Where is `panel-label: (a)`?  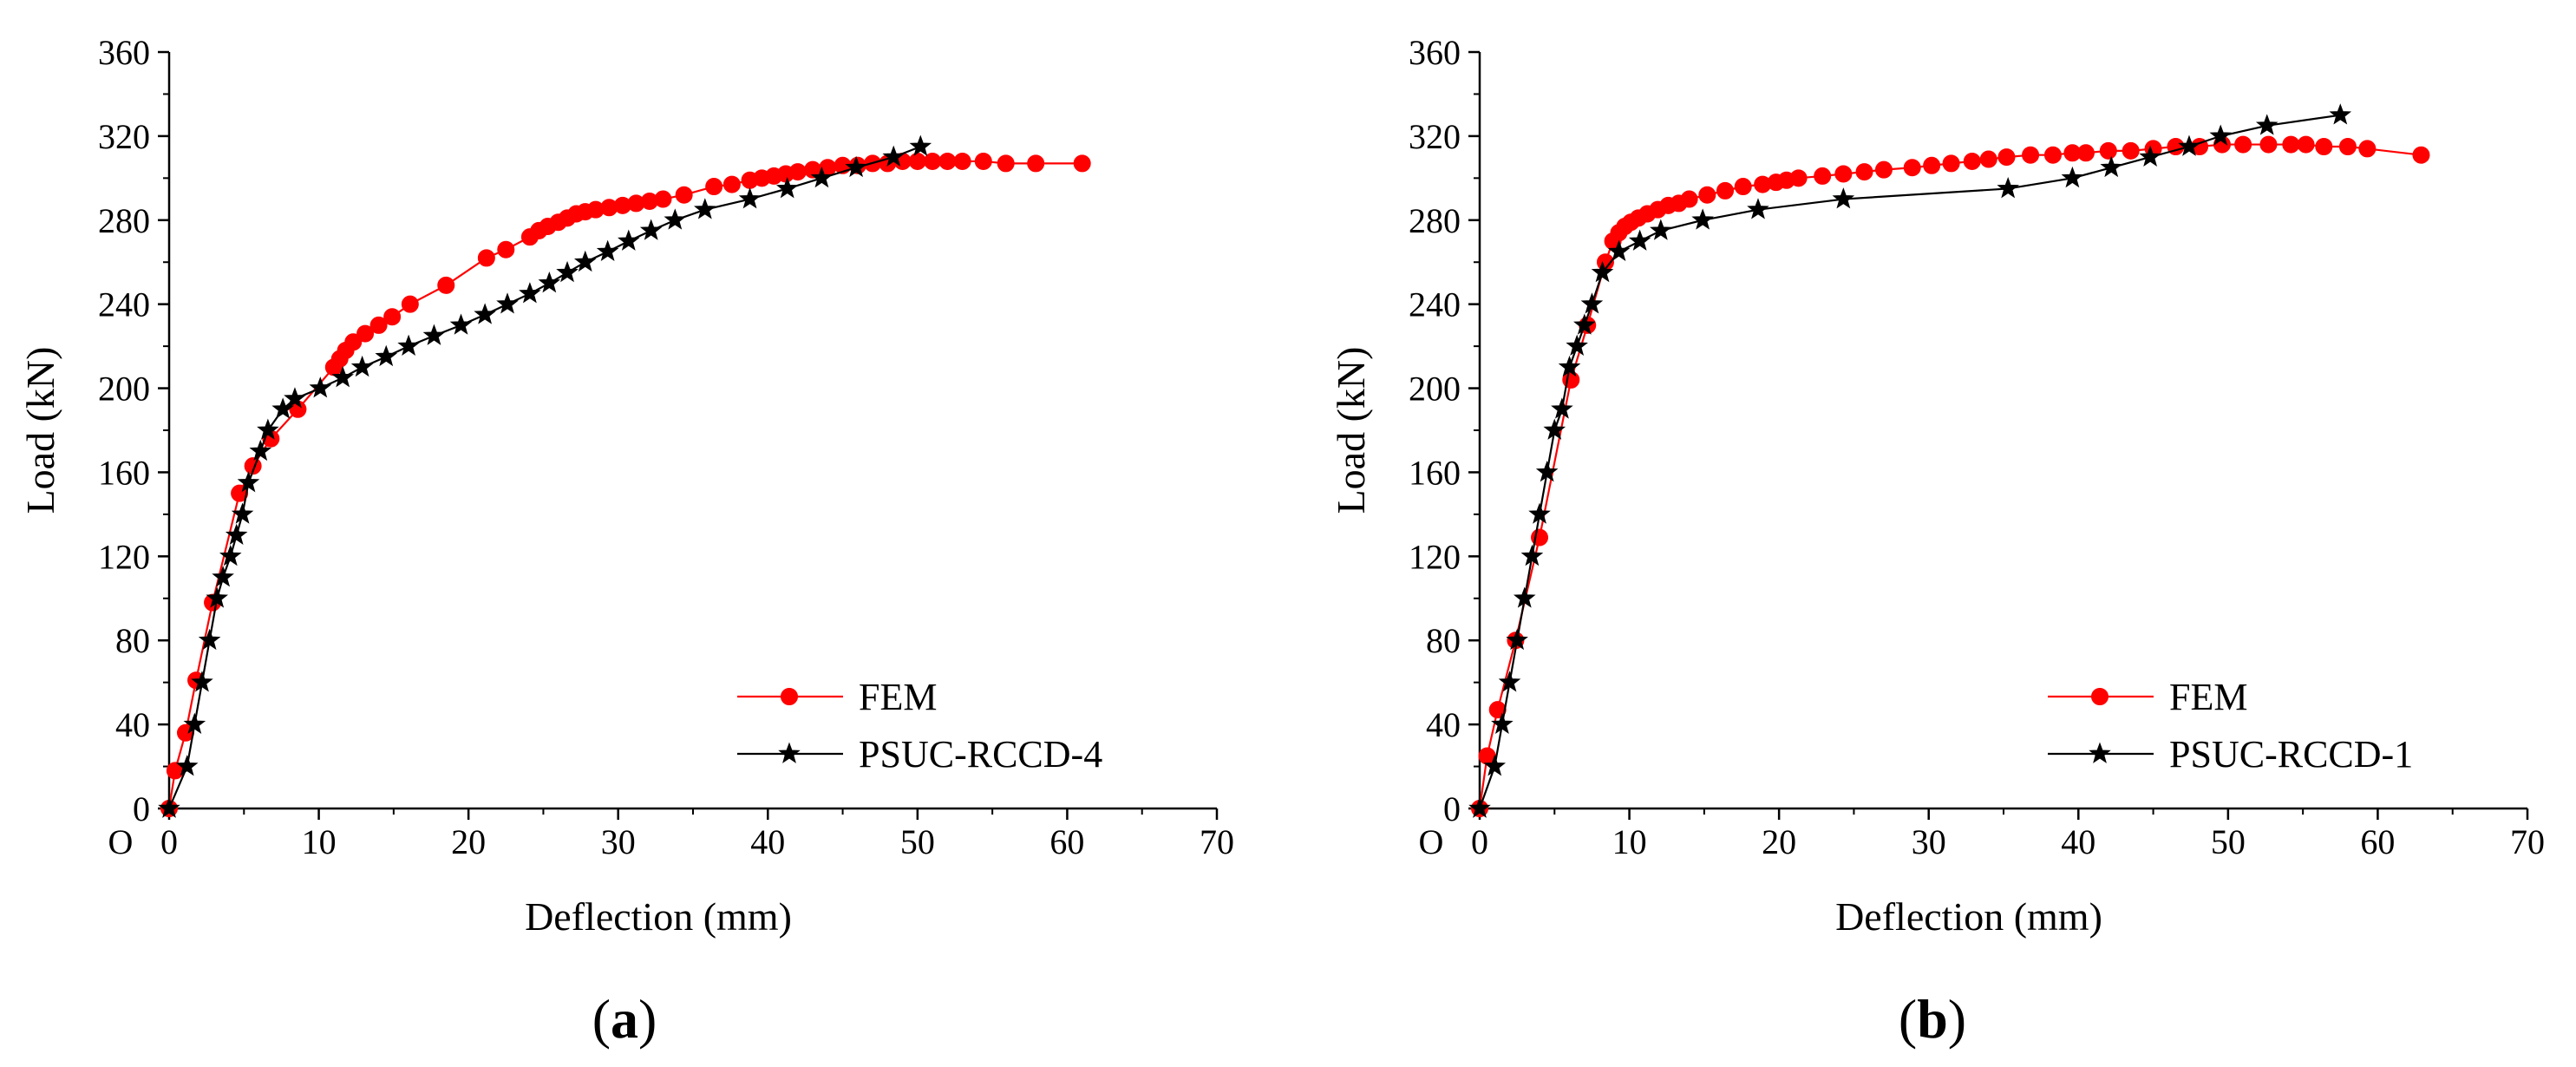
panel-label: (a) is located at coordinates (624, 1019).